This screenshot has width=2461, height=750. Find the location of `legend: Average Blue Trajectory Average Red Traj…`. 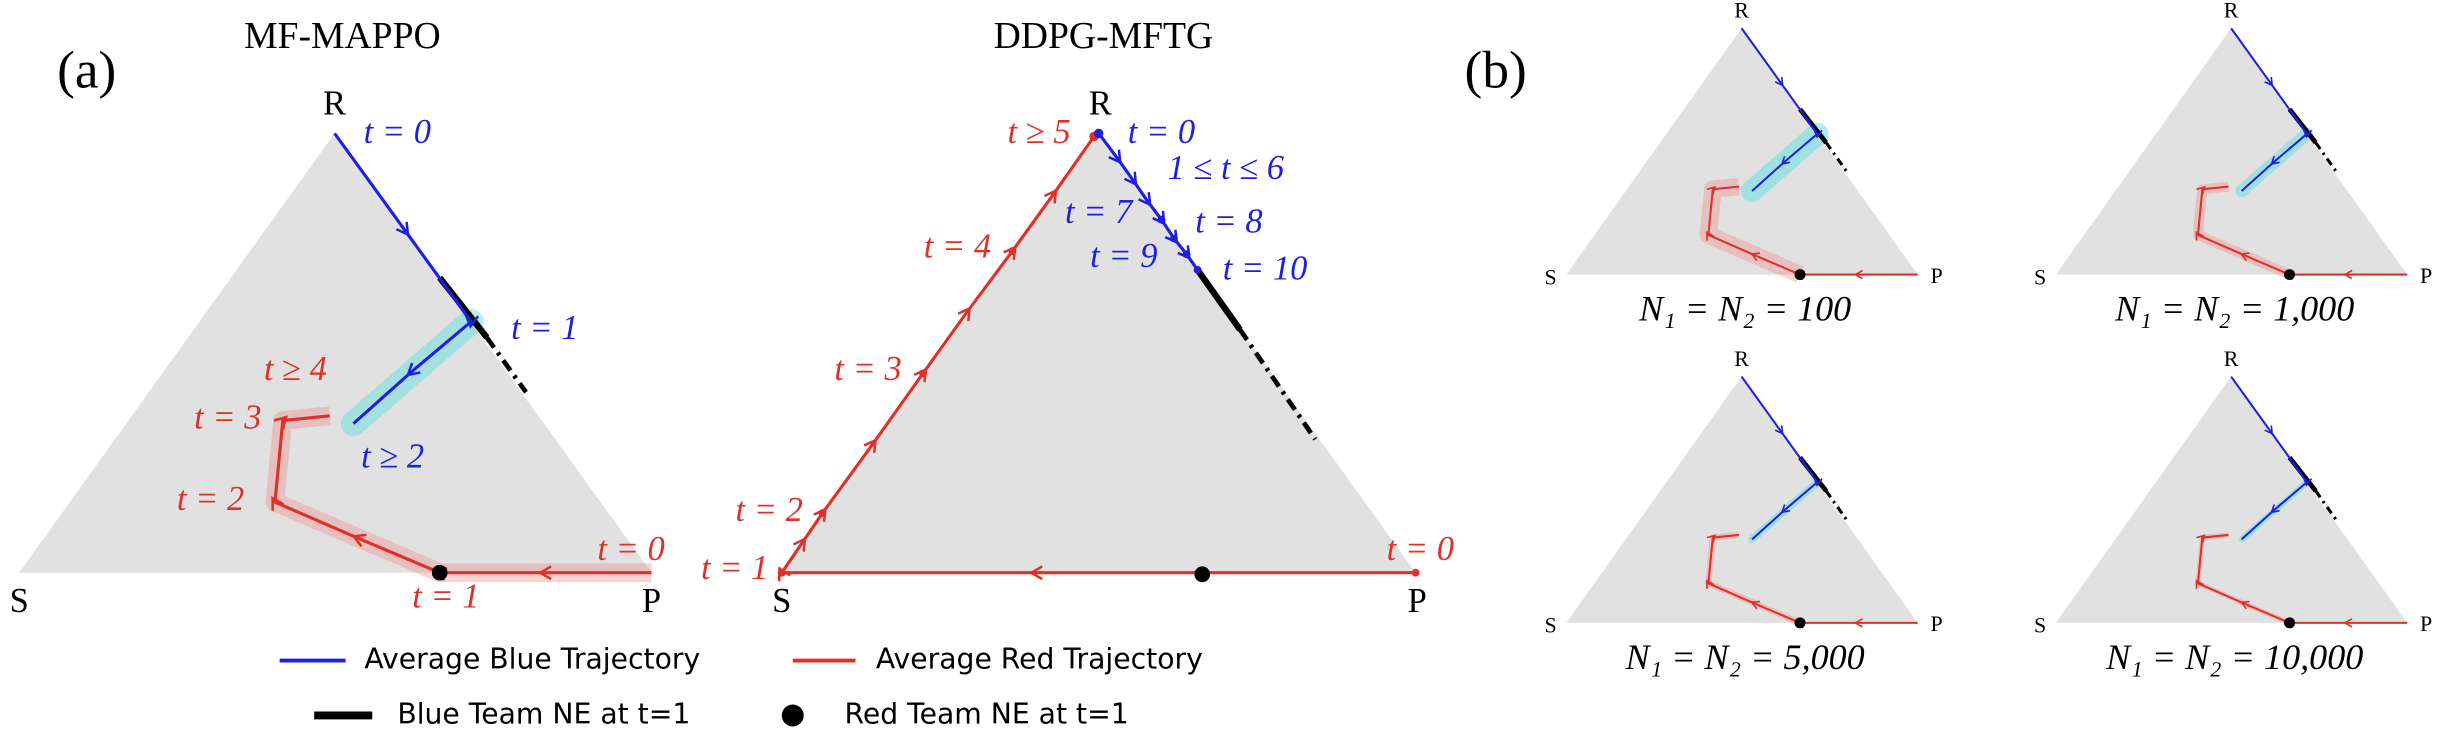

legend: Average Blue Trajectory Average Red Traj… is located at coordinates (741, 686).